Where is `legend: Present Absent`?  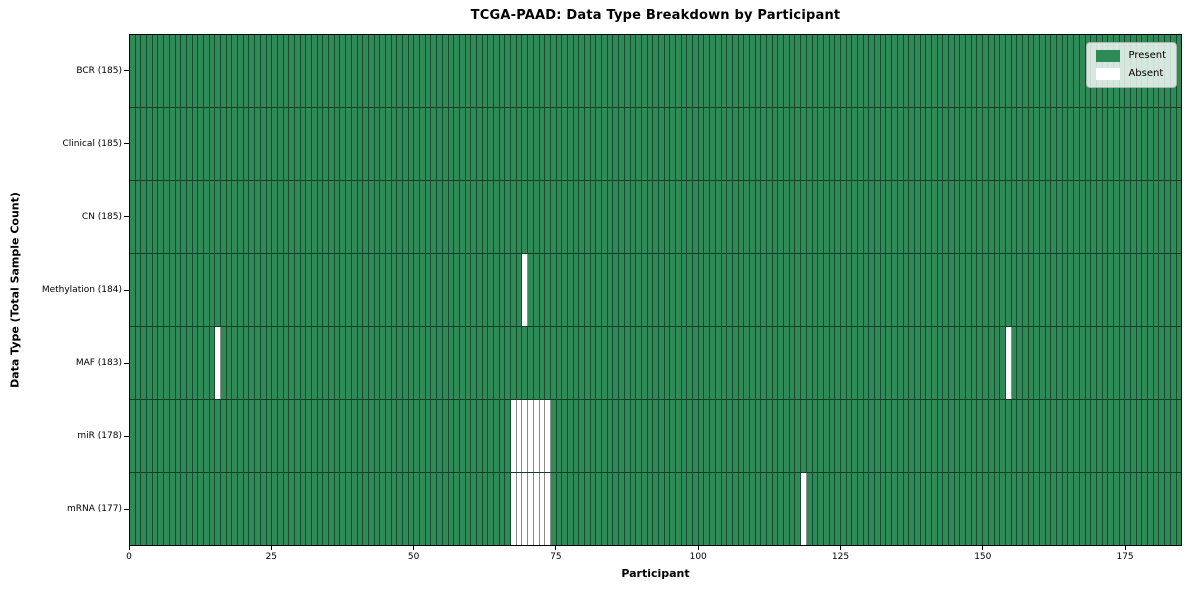 legend: Present Absent is located at coordinates (1131, 65).